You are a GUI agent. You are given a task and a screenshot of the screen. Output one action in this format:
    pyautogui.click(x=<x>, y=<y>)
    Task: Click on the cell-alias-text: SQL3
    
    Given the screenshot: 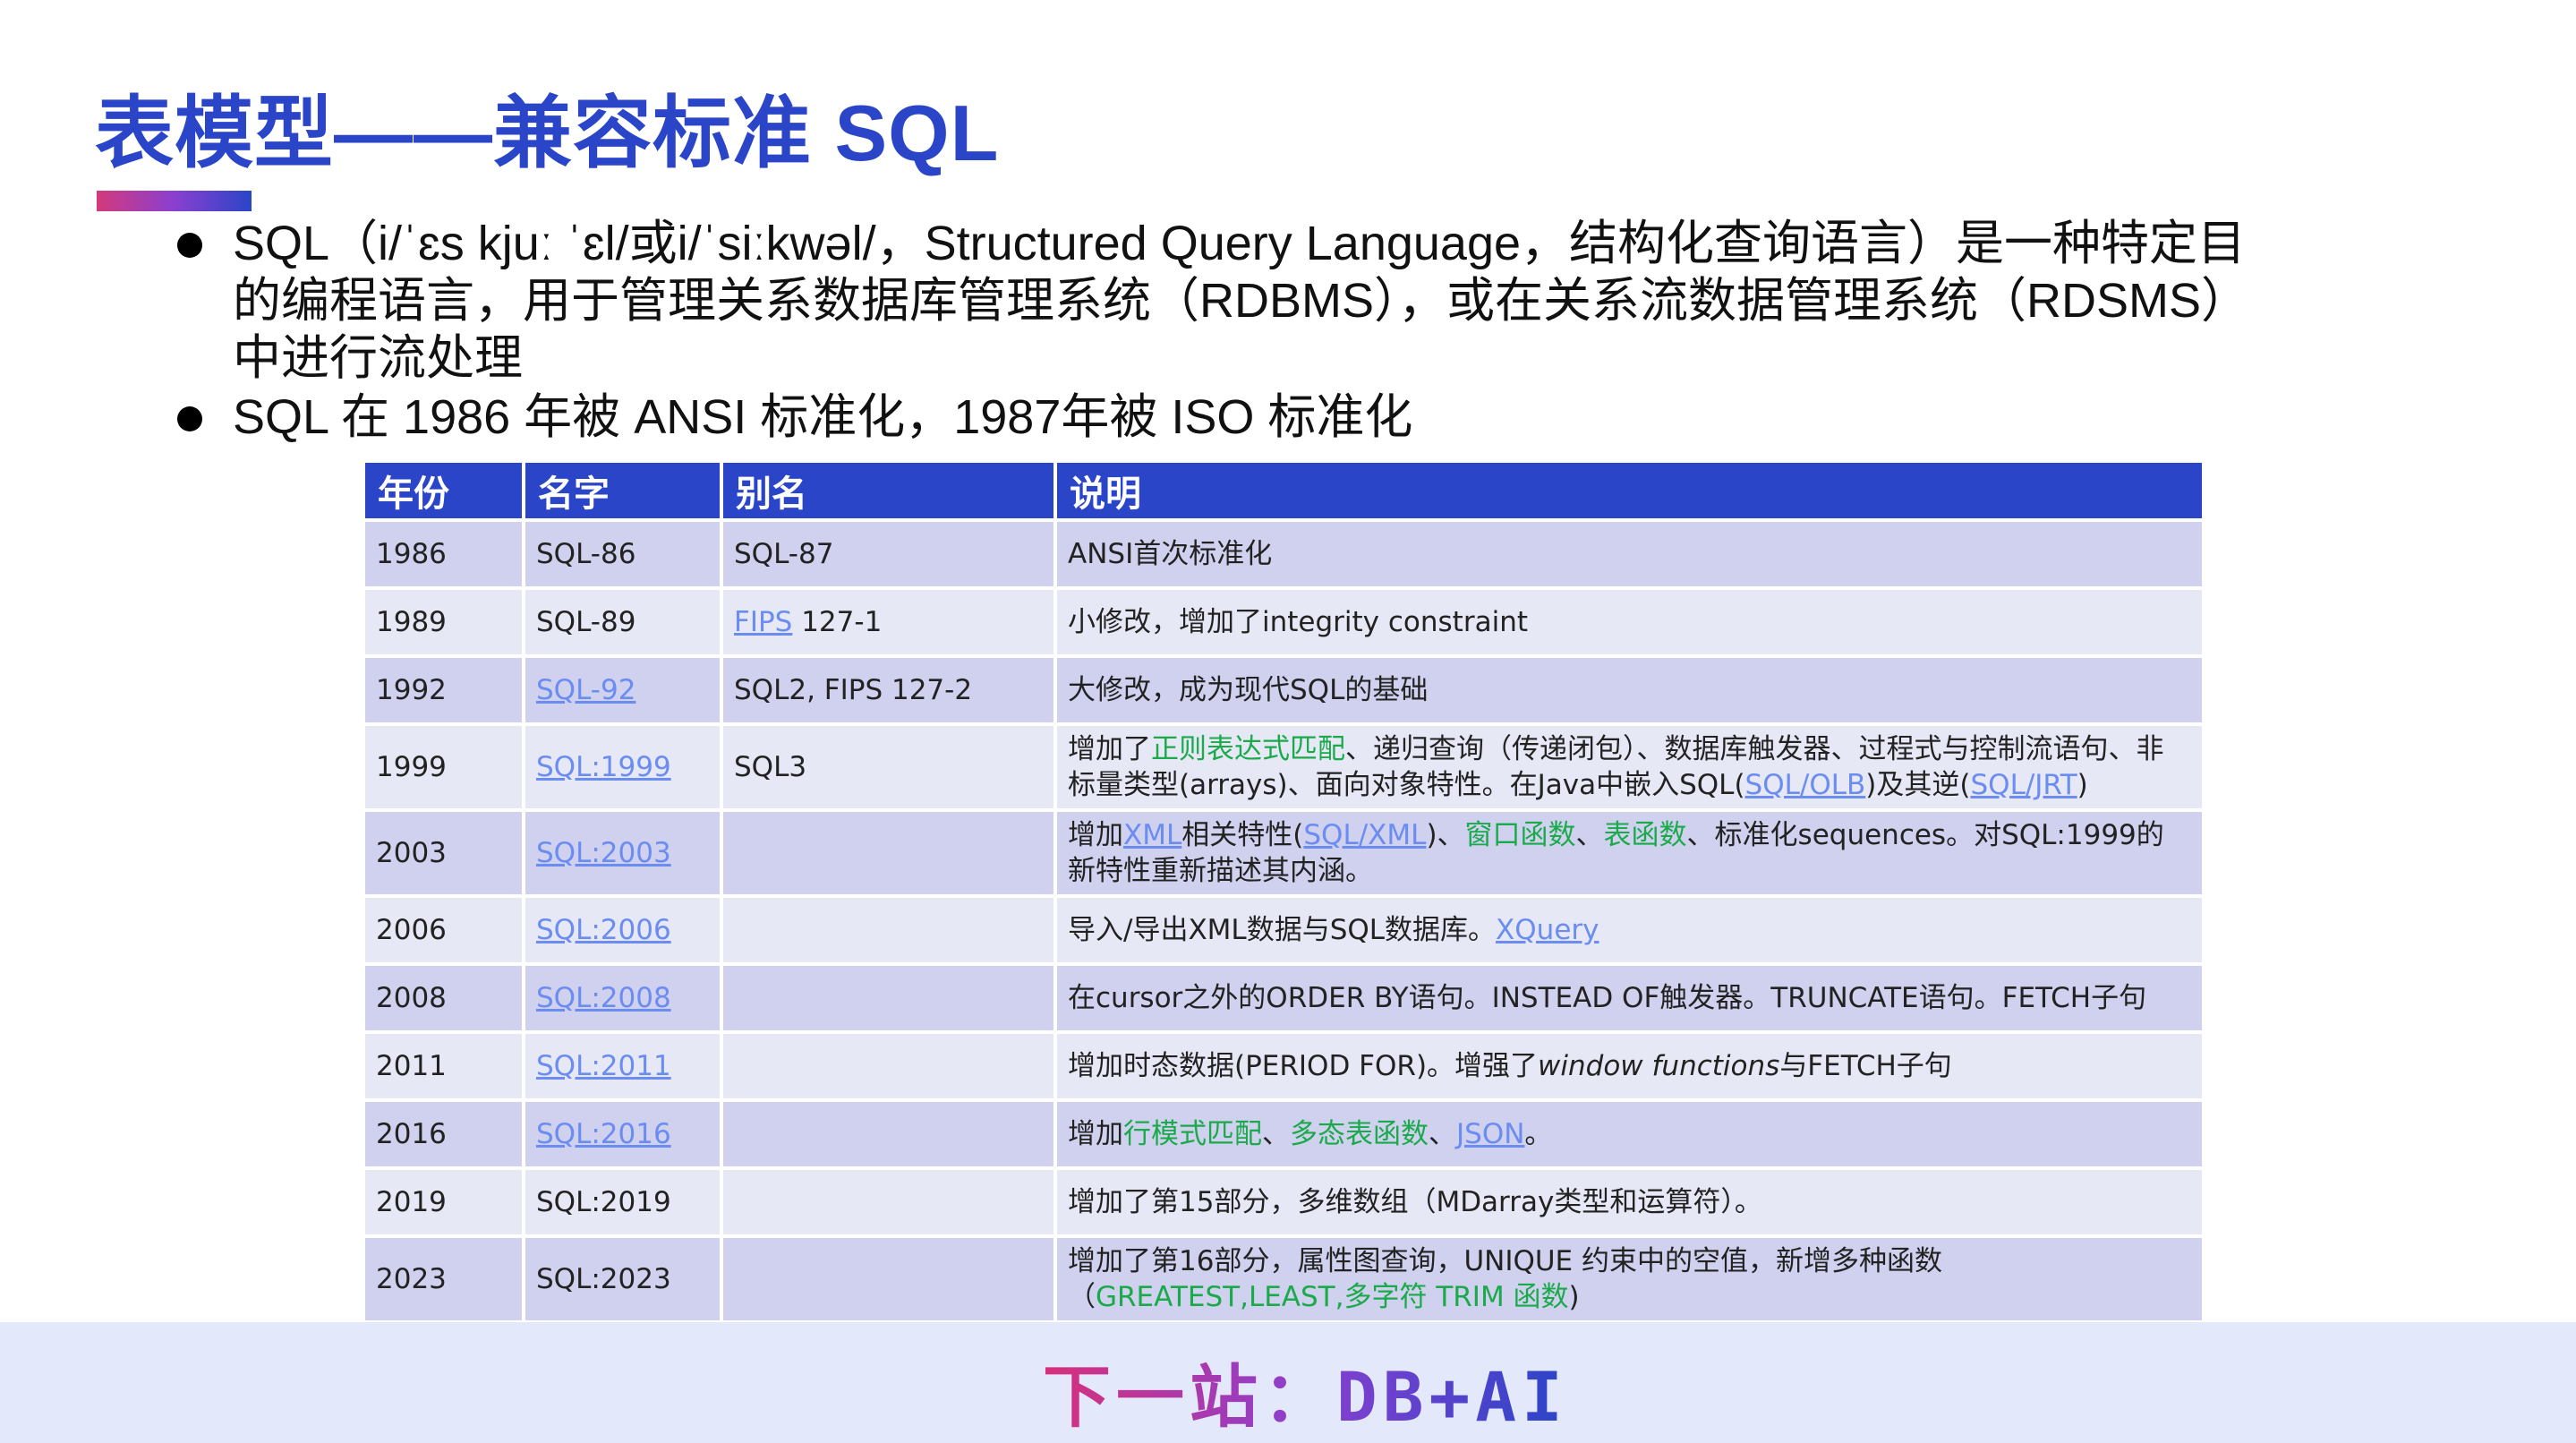 What is the action you would take?
    pyautogui.click(x=770, y=767)
    